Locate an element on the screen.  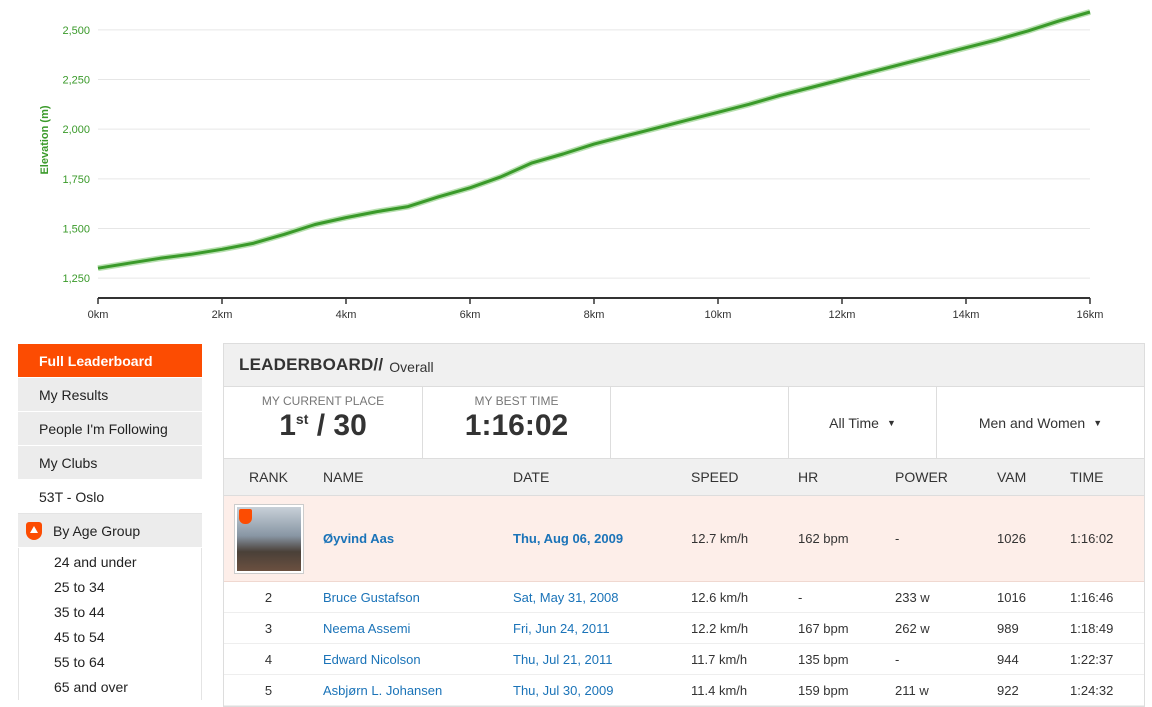
y-tick-label: 1,500 is located at coordinates (76, 229).